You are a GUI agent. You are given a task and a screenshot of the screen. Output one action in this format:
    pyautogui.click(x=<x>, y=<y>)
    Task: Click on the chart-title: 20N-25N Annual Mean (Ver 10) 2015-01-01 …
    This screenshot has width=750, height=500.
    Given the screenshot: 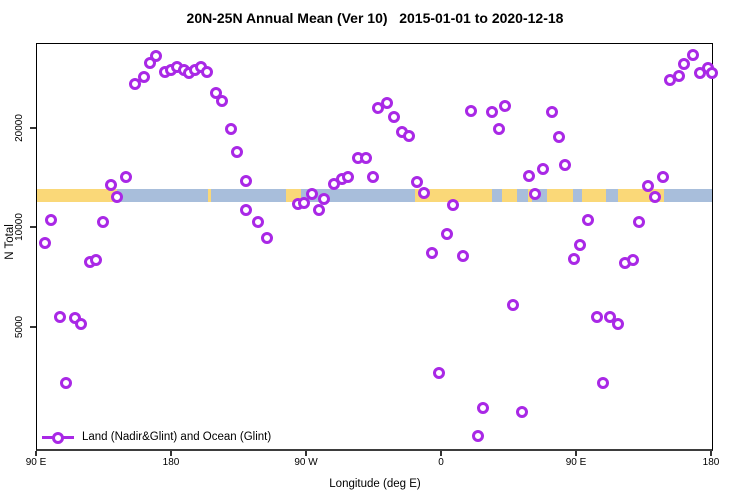 What is the action you would take?
    pyautogui.click(x=375, y=18)
    